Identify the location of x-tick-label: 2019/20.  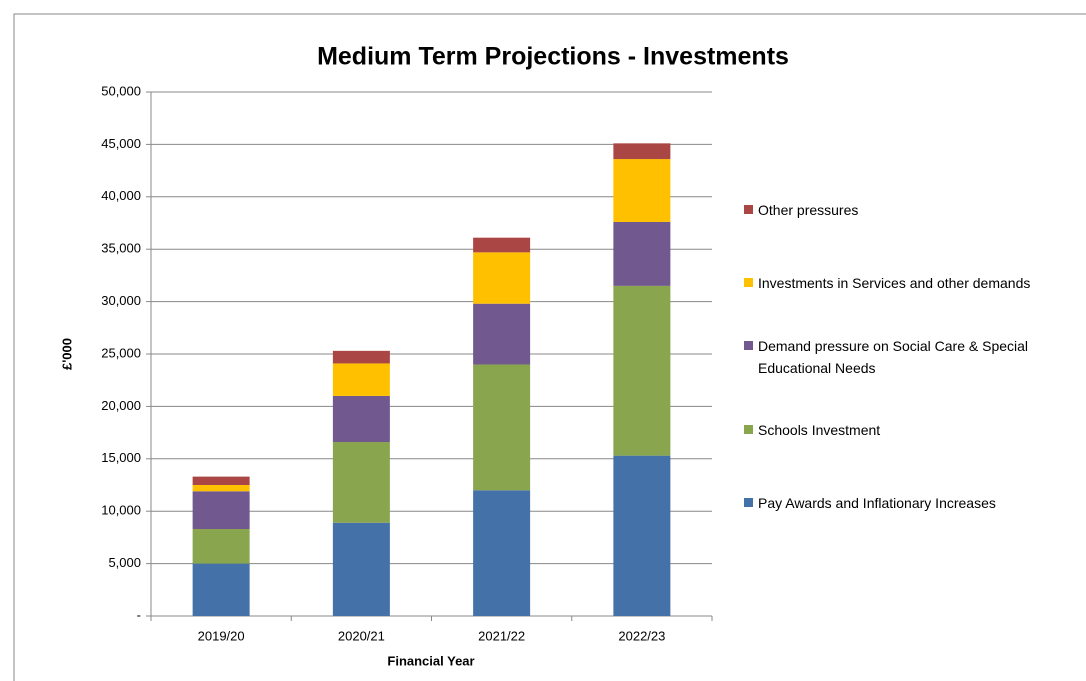
(221, 635).